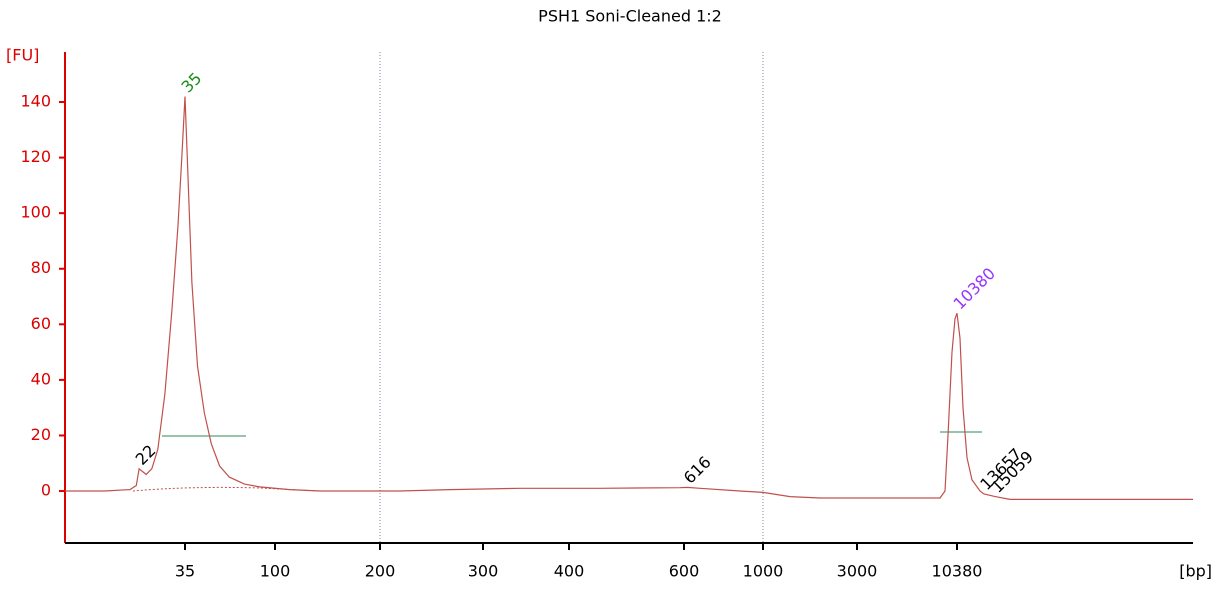 This screenshot has height=590, width=1216. Describe the element at coordinates (41, 267) in the screenshot. I see `y-tick-label: 80` at that location.